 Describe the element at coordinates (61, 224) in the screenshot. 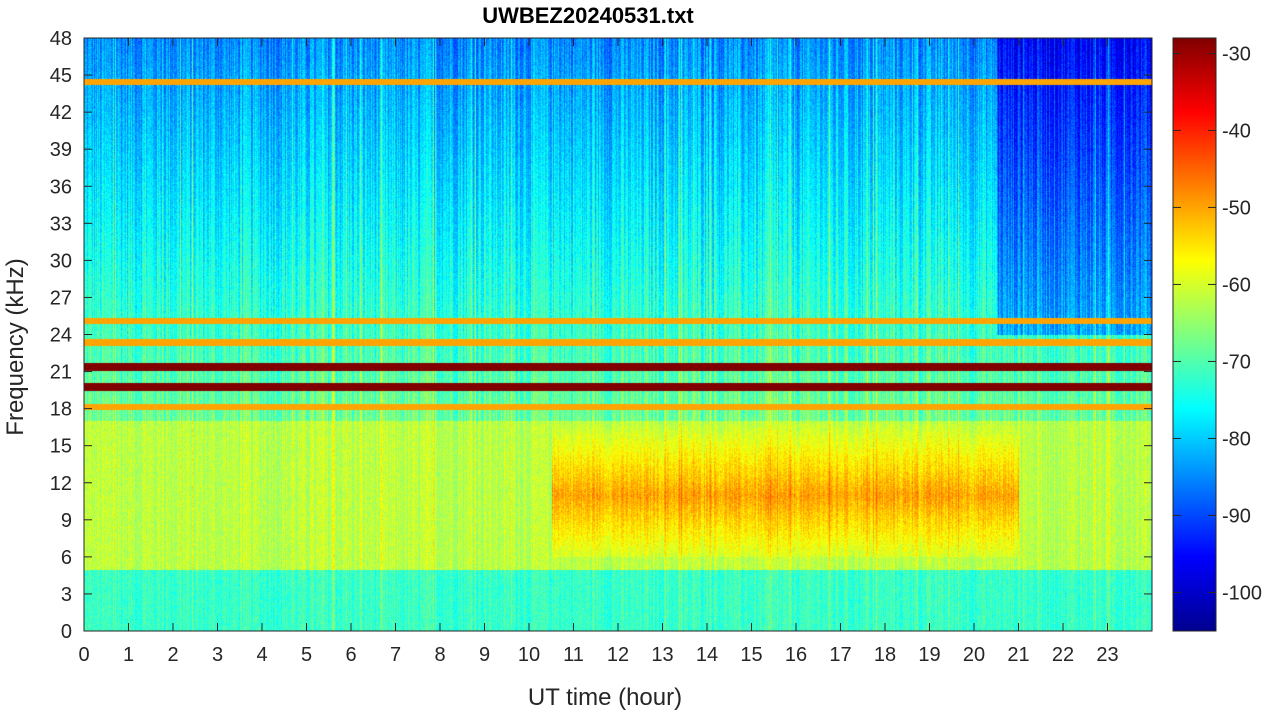

I see `y-tick-label: 33` at that location.